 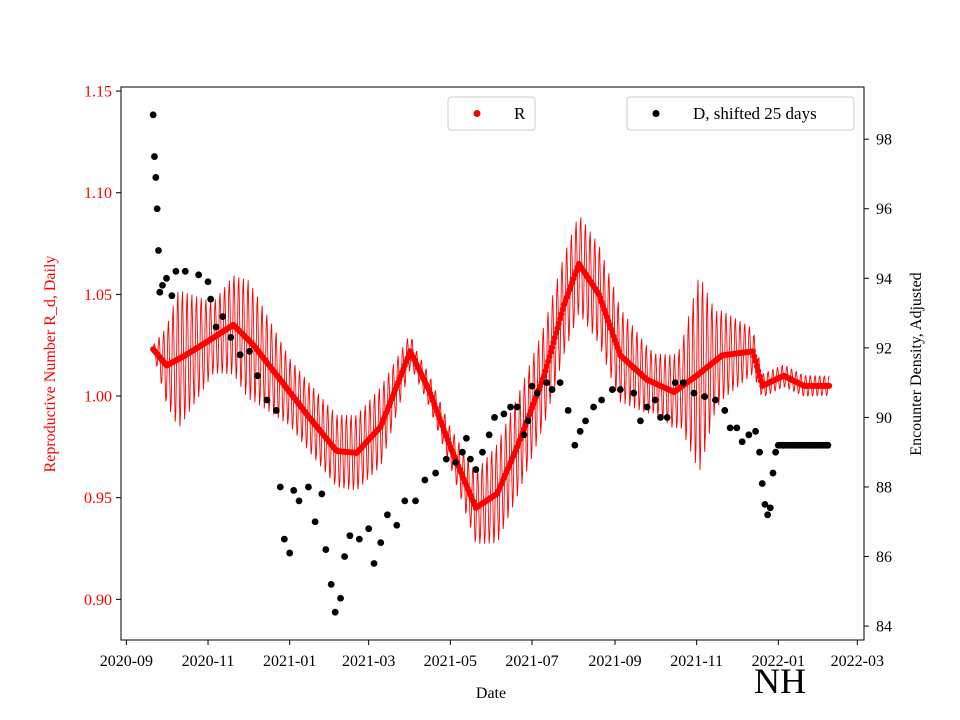 What do you see at coordinates (98, 397) in the screenshot?
I see `y-left-tick-label: 1.00` at bounding box center [98, 397].